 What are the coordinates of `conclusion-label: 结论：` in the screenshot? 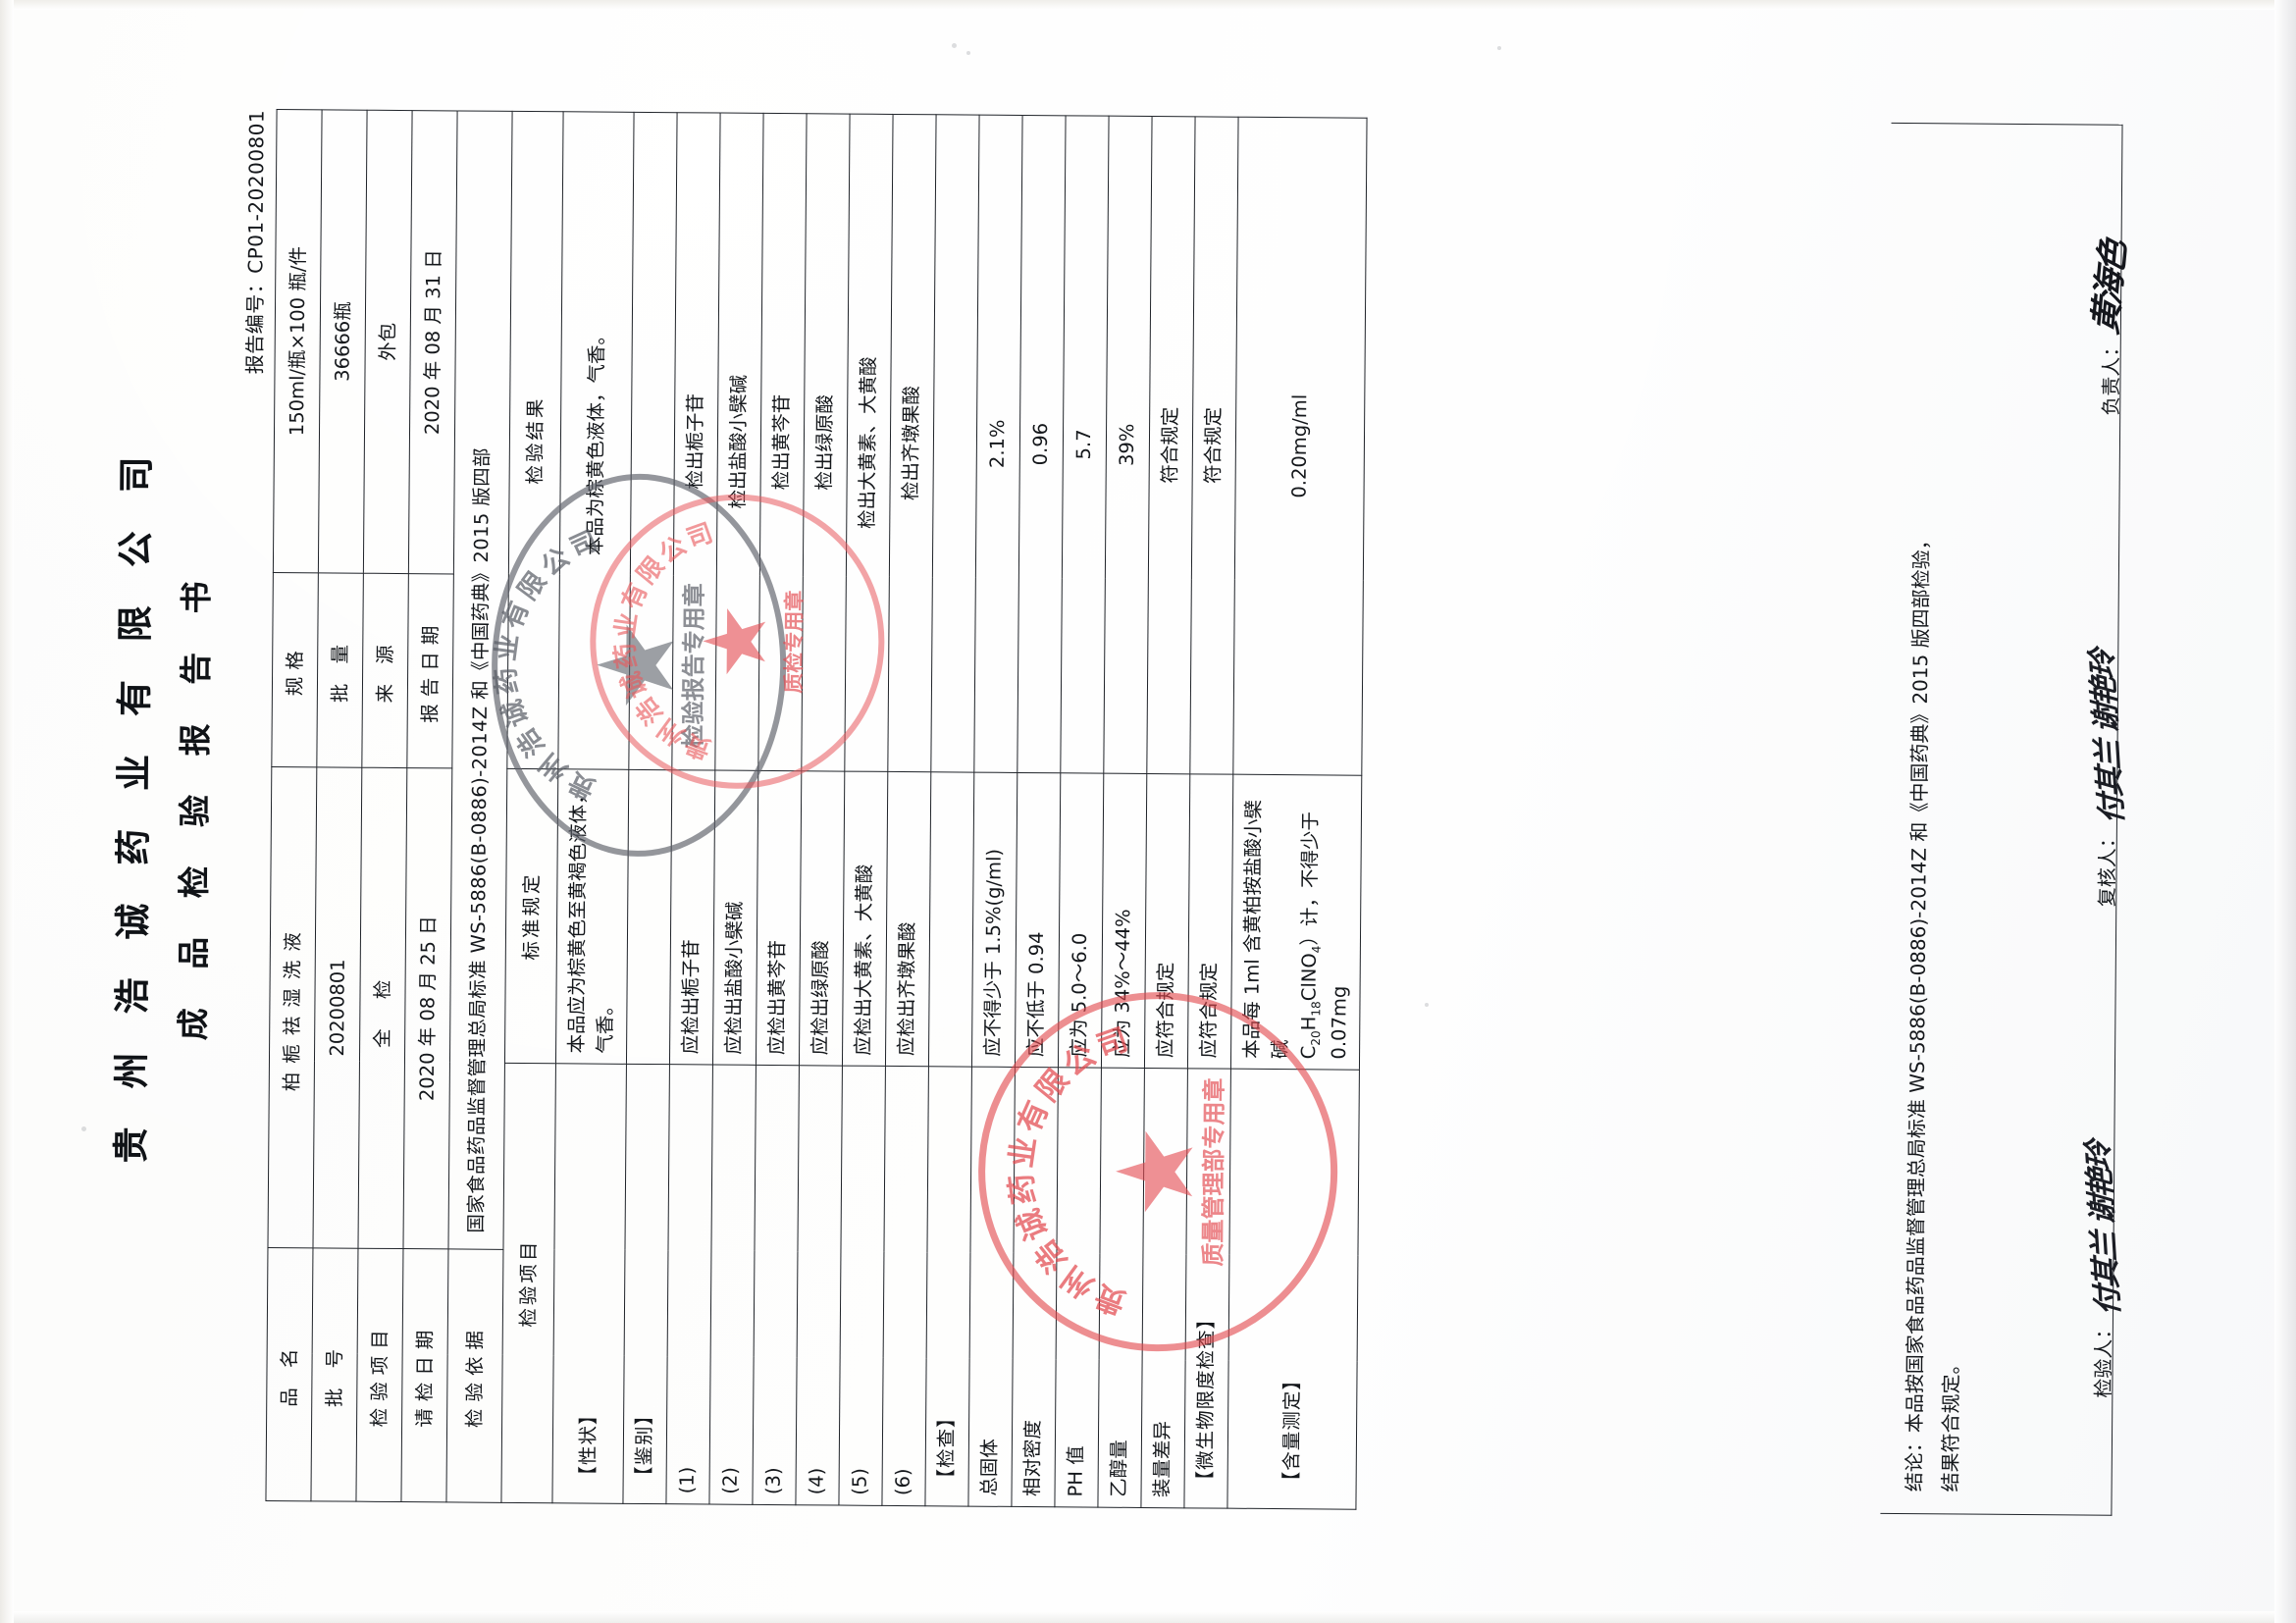 It's located at (1914, 1462).